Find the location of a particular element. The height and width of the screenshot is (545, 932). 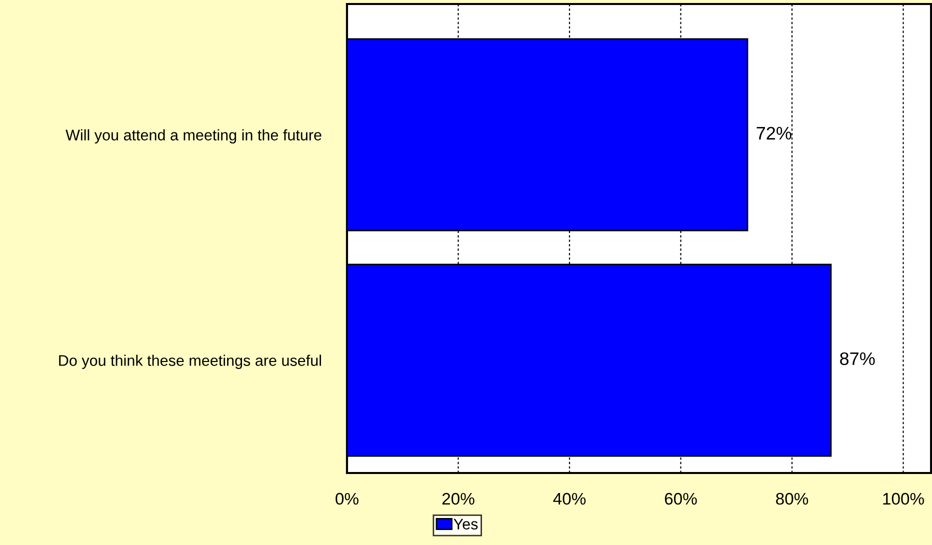

x-tick-label: 100% is located at coordinates (903, 498).